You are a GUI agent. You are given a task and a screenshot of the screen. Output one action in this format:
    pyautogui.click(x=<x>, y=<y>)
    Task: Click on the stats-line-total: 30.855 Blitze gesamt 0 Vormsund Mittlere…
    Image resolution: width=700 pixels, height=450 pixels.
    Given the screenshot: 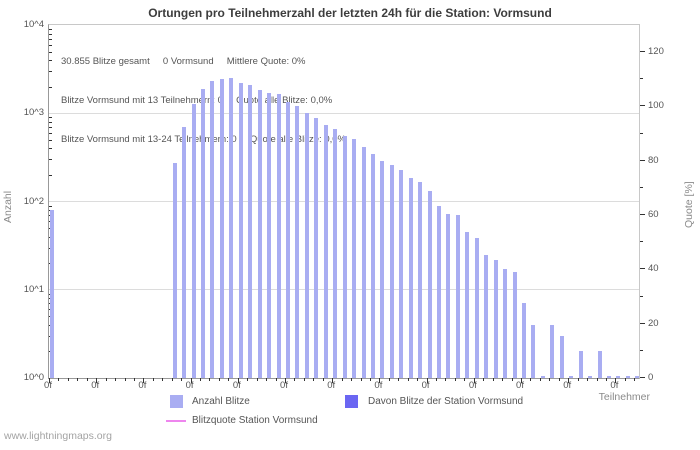 What is the action you would take?
    pyautogui.click(x=183, y=61)
    